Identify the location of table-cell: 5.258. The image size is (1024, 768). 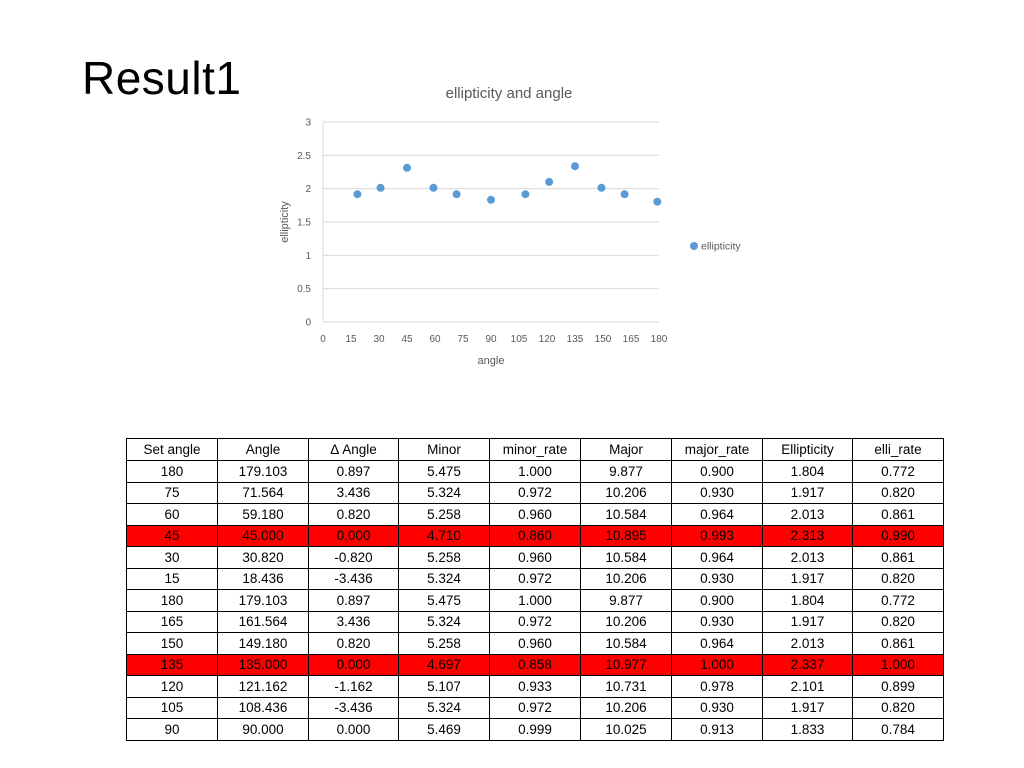
(444, 557).